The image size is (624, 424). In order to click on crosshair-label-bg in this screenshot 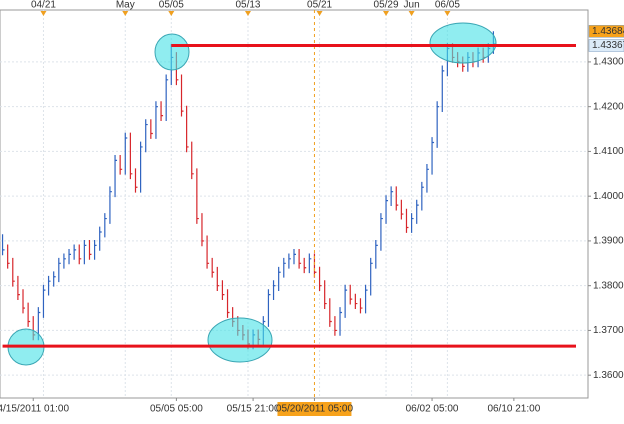, I will do `click(314, 409)`.